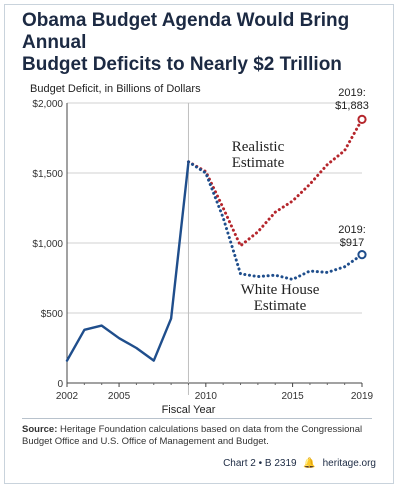 Image resolution: width=400 pixels, height=495 pixels. Describe the element at coordinates (362, 396) in the screenshot. I see `x-tick-label: 2019` at that location.